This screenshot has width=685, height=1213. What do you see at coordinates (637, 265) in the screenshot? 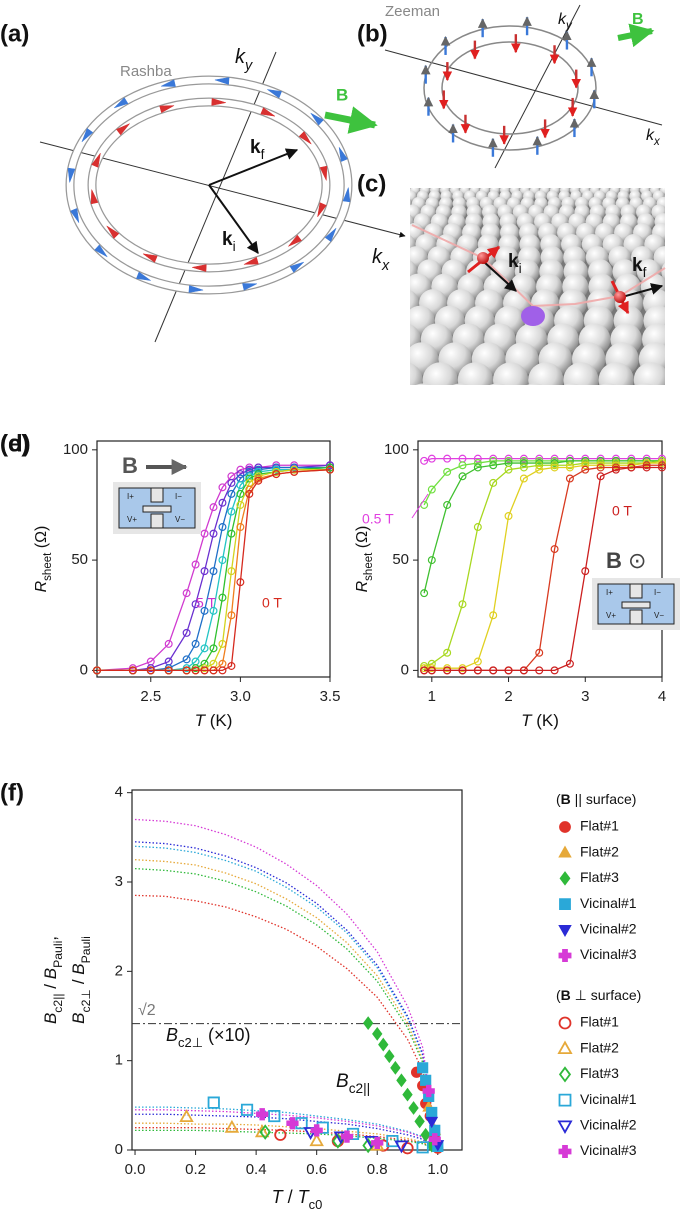
I see `text-part: k` at bounding box center [637, 265].